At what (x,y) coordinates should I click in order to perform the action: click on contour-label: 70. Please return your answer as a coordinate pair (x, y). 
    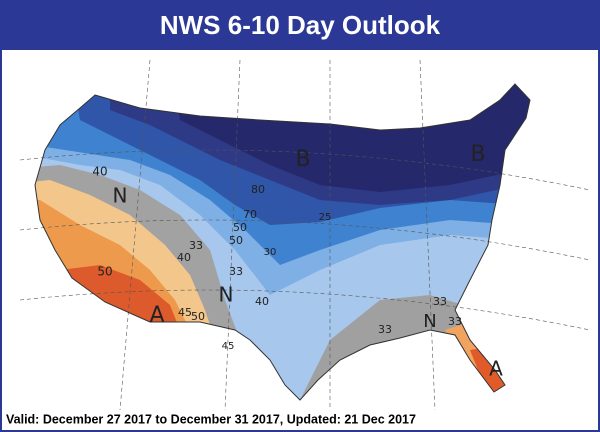
    Looking at the image, I should click on (250, 214).